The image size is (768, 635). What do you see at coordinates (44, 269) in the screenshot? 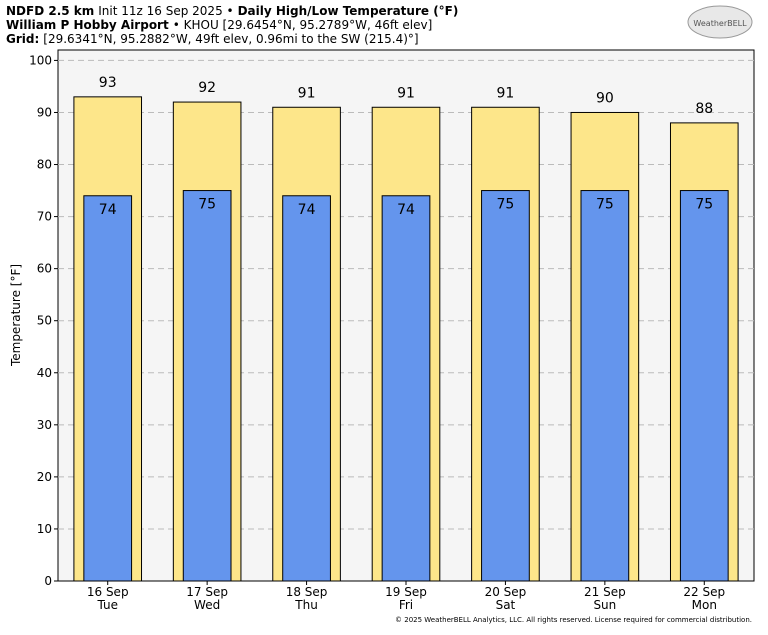
I see `y-tick-label: 60` at bounding box center [44, 269].